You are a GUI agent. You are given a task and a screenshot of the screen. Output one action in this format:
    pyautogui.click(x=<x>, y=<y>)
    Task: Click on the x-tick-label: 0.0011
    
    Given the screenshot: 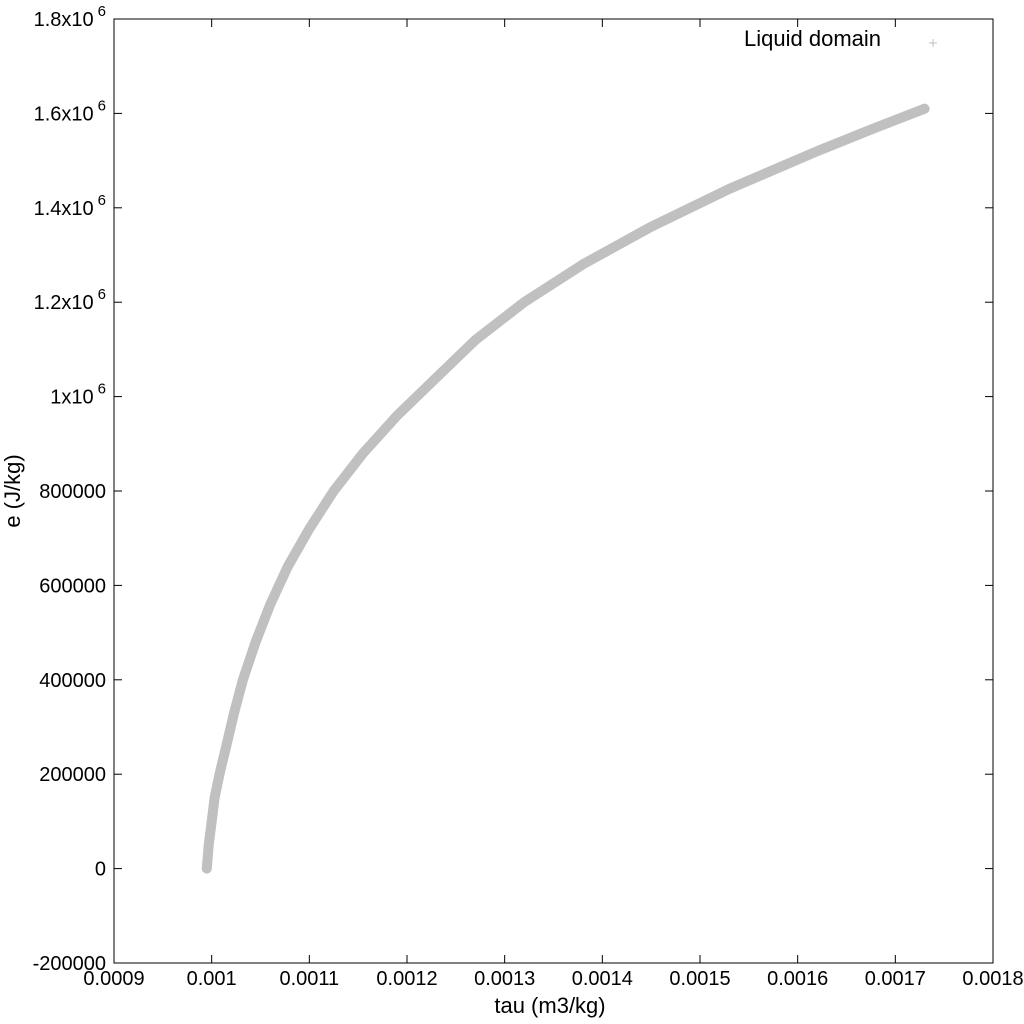 What is the action you would take?
    pyautogui.click(x=309, y=979)
    